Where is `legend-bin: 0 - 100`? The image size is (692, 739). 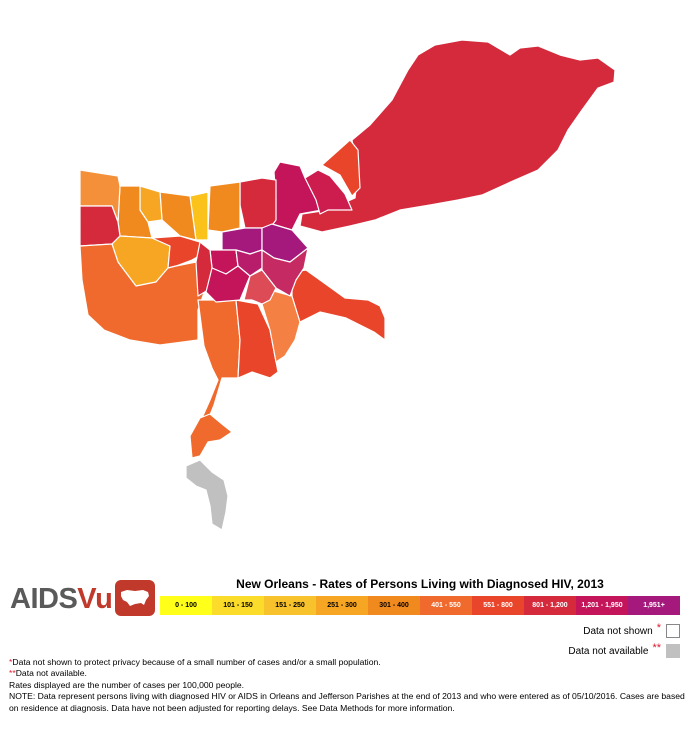 legend-bin: 0 - 100 is located at coordinates (186, 605).